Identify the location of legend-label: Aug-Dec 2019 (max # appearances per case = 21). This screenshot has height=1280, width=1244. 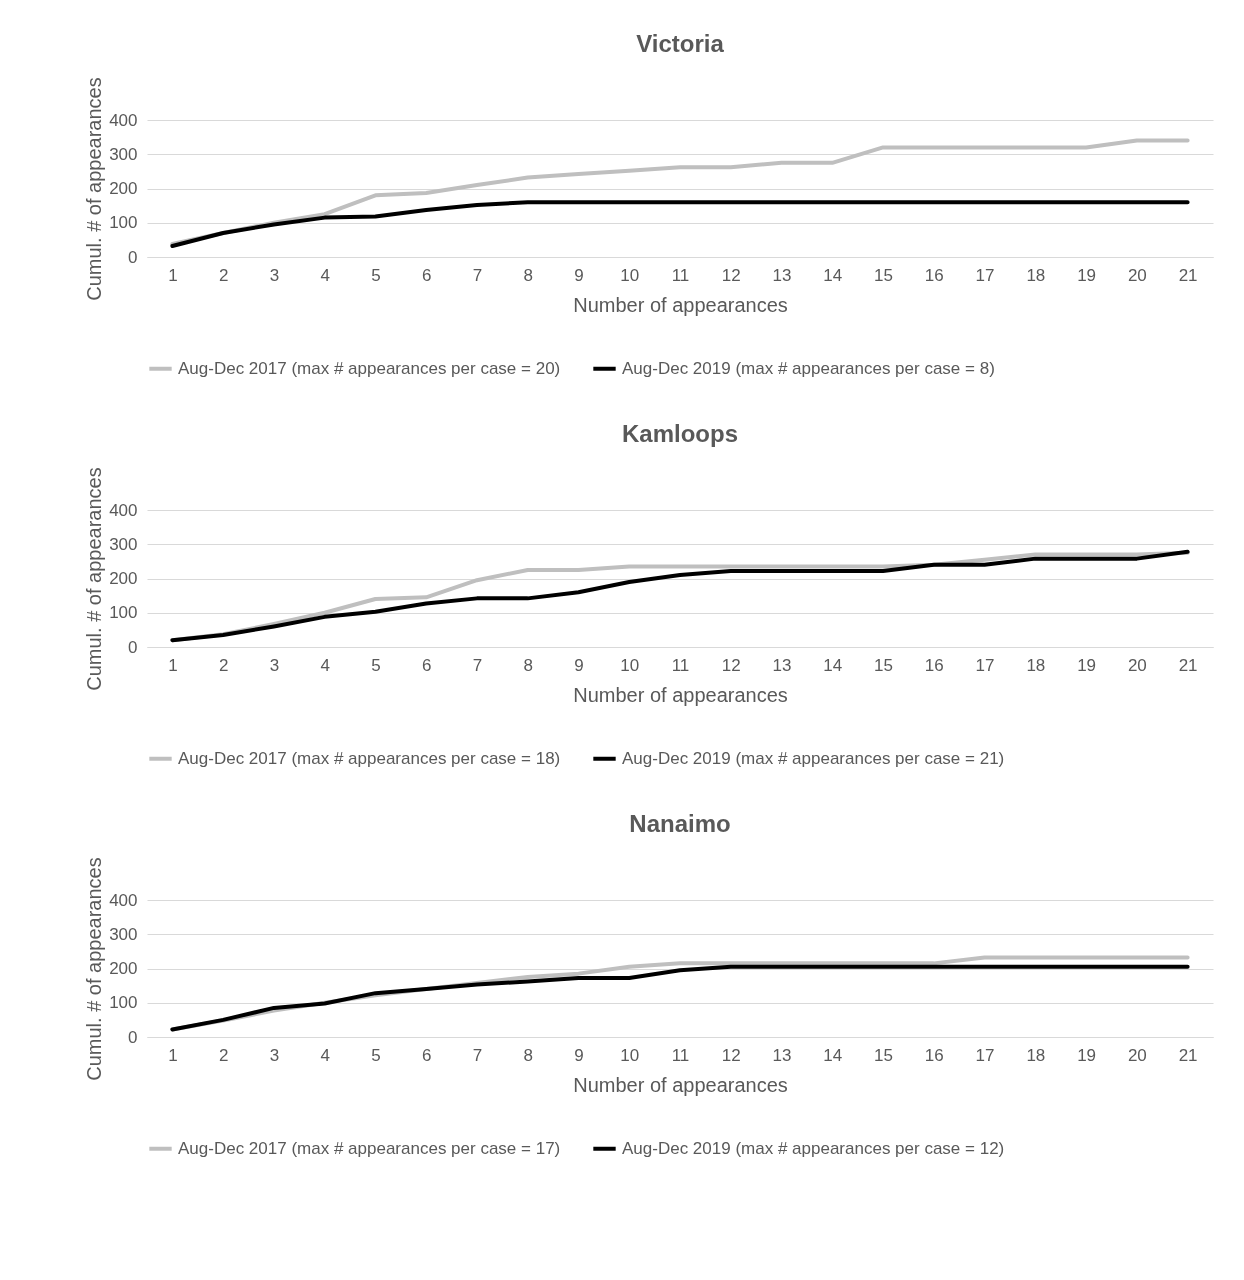
(813, 758).